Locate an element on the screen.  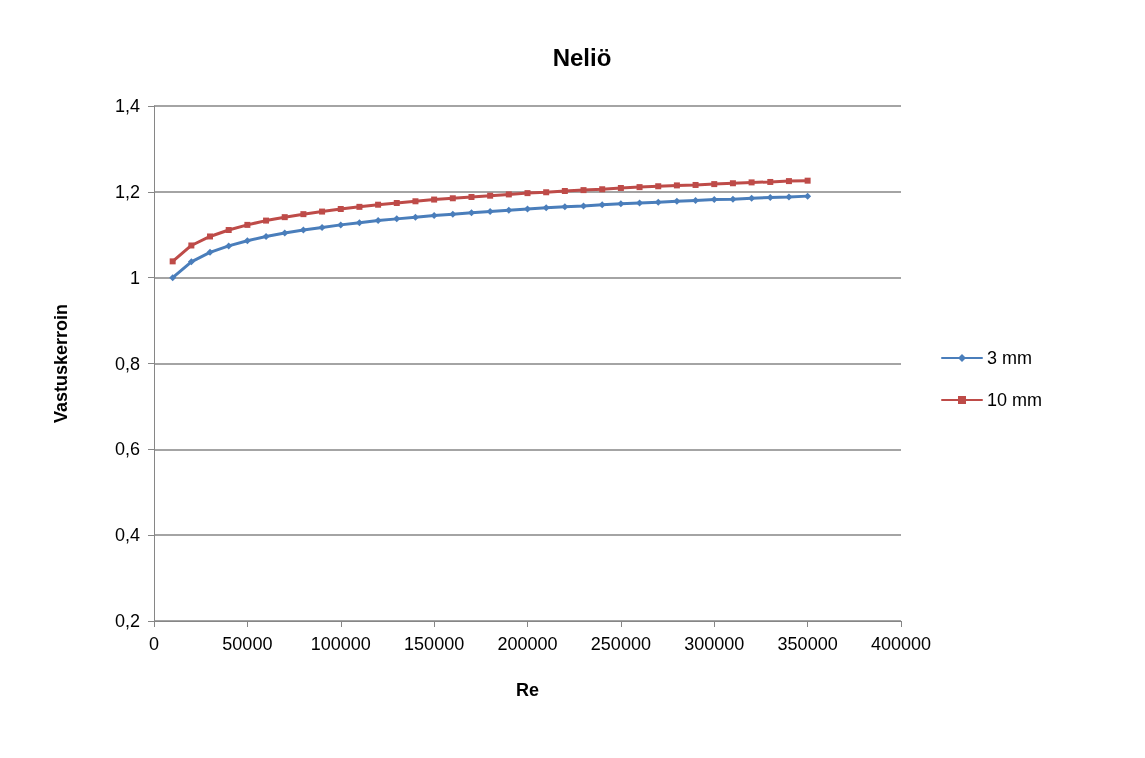
y-tick-label: 1 is located at coordinates (134, 277).